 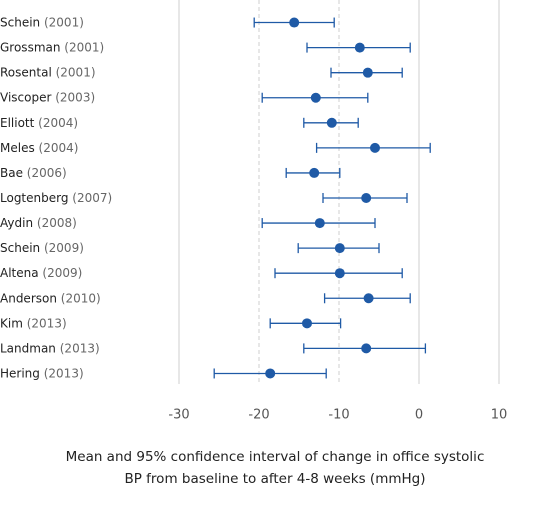 I want to click on study-name: Kim, so click(x=11, y=323).